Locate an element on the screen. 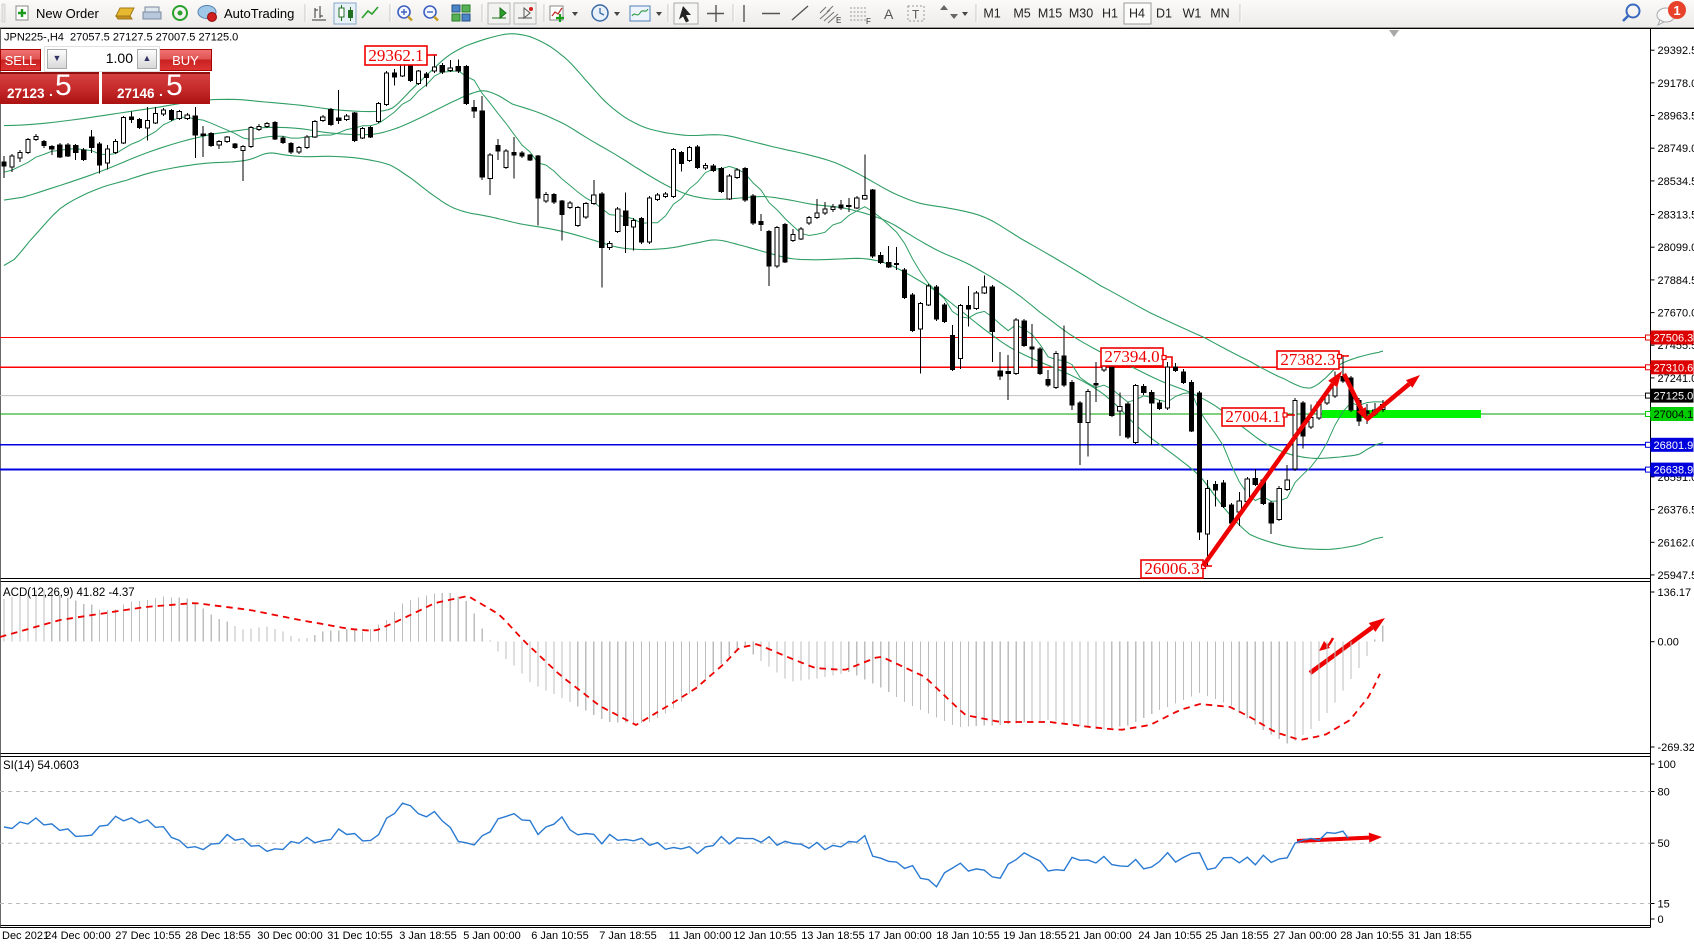  svg-text: 27310.6 is located at coordinates (1674, 368).